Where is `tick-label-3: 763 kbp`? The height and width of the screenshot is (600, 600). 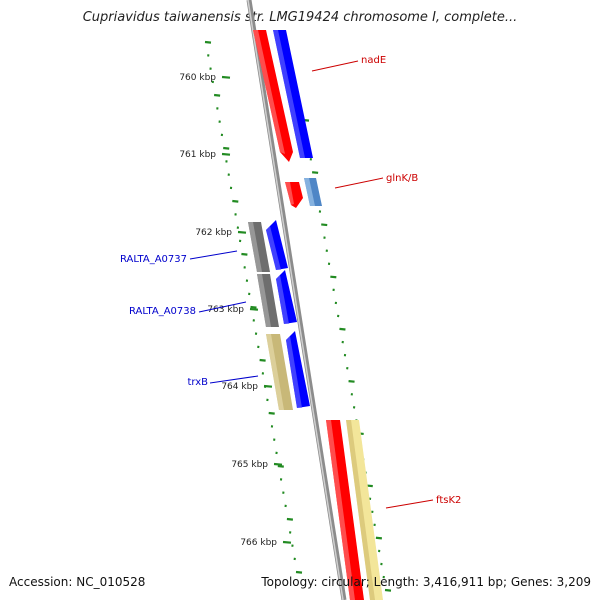 tick-label-3: 763 kbp is located at coordinates (225, 310).